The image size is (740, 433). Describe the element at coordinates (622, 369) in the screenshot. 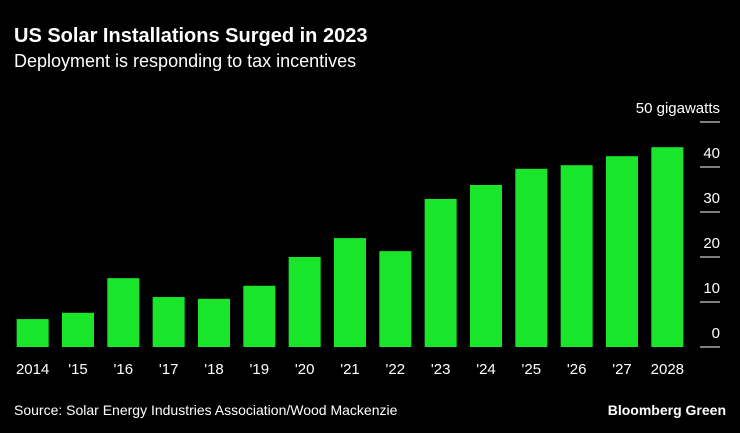

I see `x-tick-label: '27` at that location.